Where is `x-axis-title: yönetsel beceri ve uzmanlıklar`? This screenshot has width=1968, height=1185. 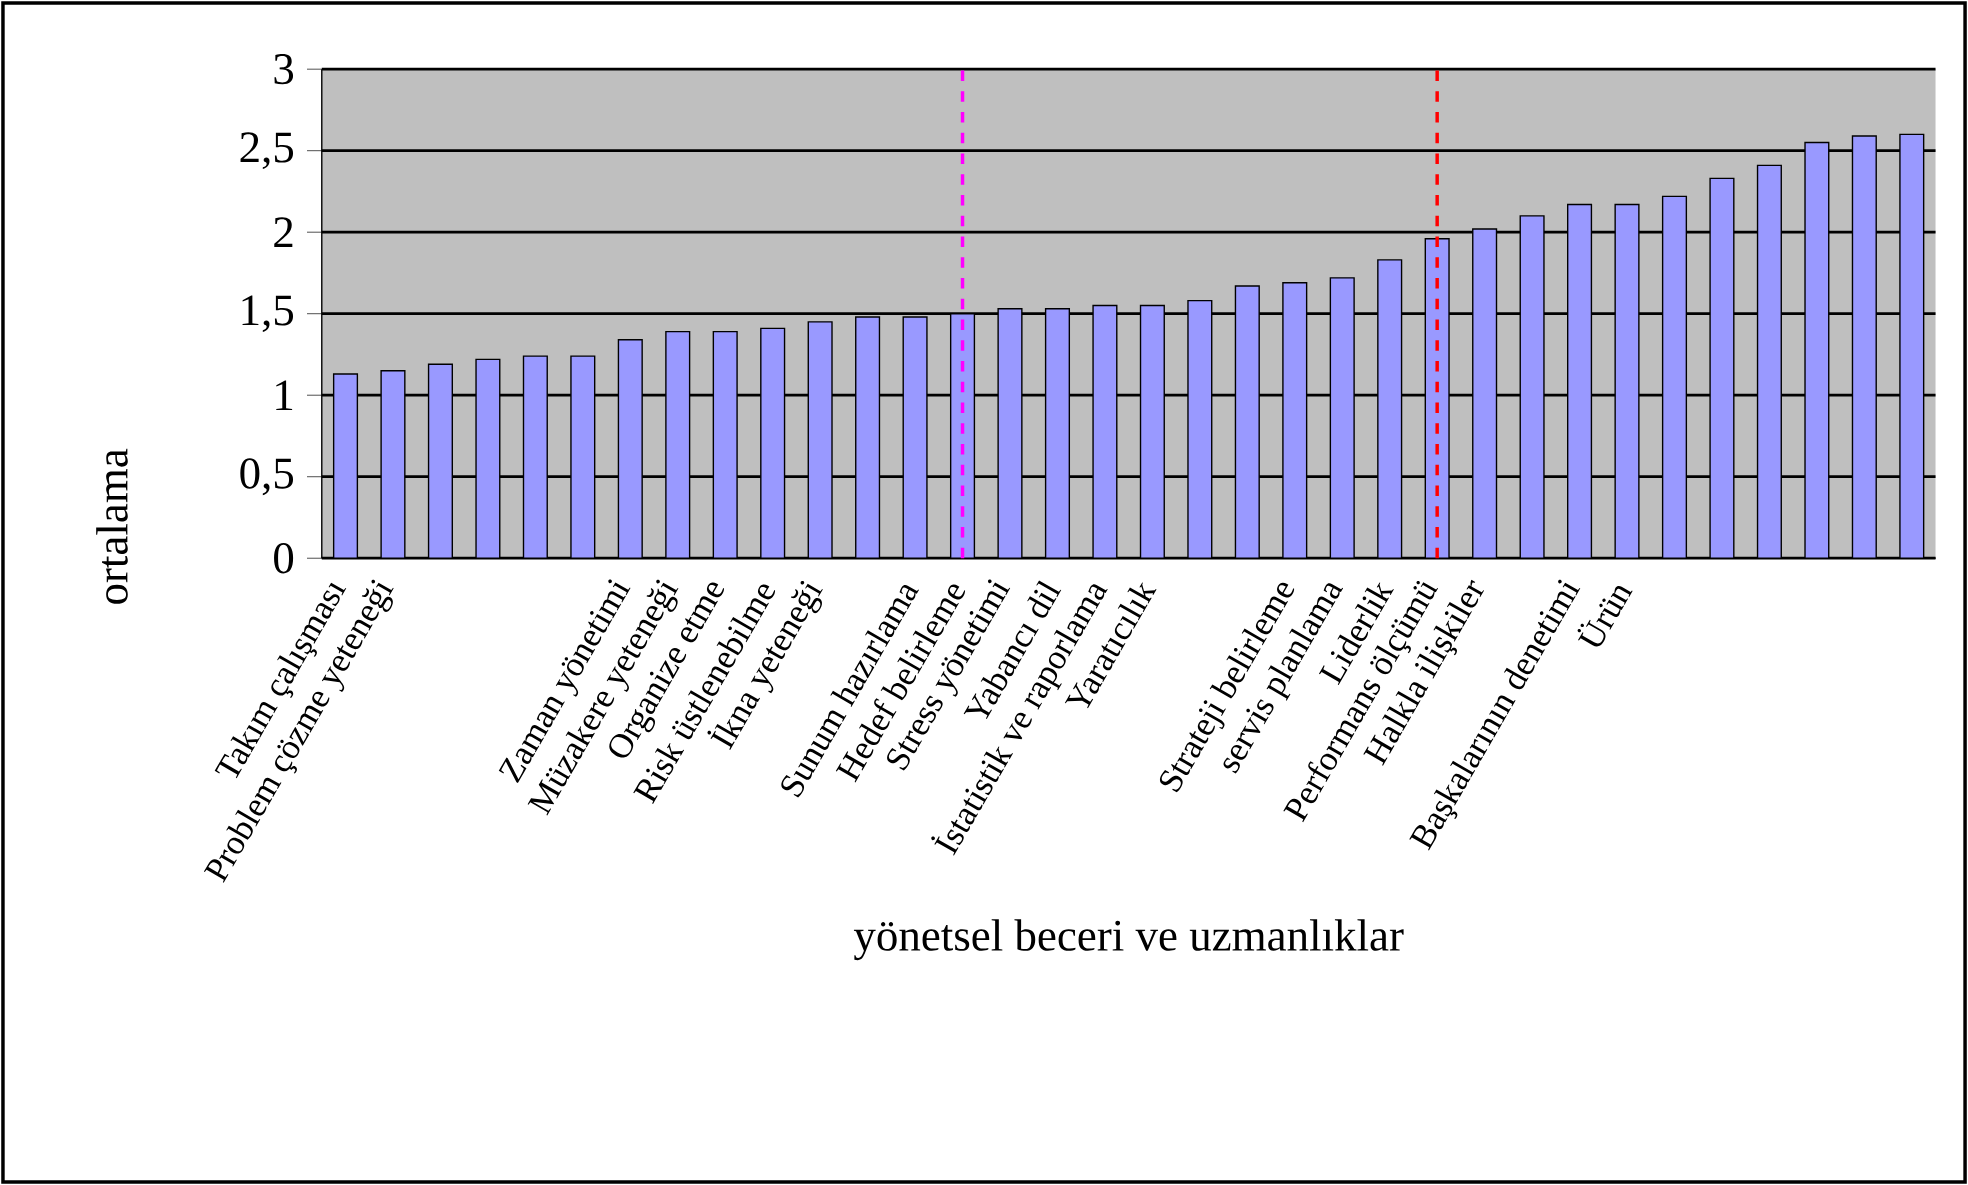
x-axis-title: yönetsel beceri ve uzmanlıklar is located at coordinates (1128, 940).